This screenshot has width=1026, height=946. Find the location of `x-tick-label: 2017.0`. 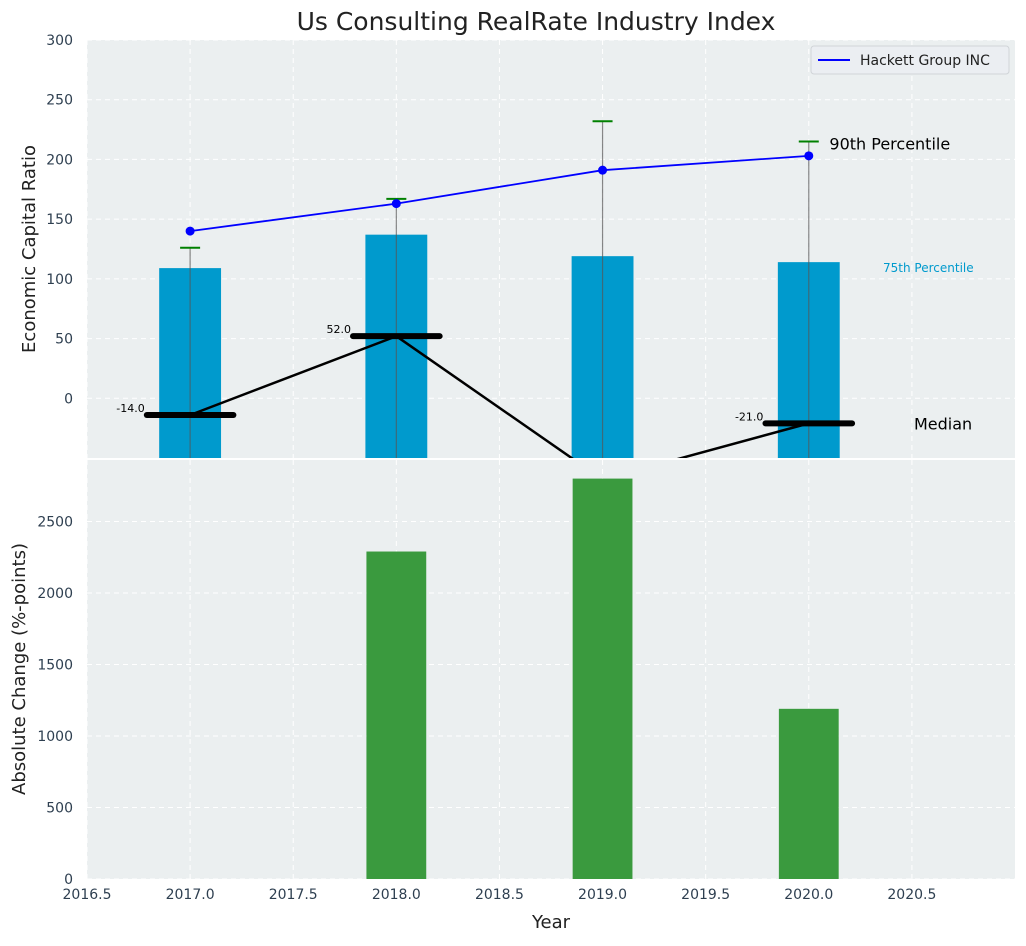

x-tick-label: 2017.0 is located at coordinates (190, 895).